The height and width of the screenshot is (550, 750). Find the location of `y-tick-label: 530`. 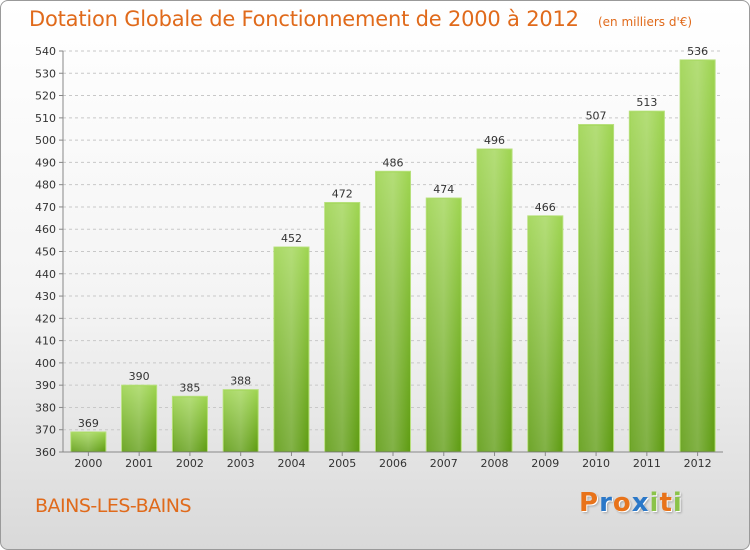

y-tick-label: 530 is located at coordinates (45, 73).